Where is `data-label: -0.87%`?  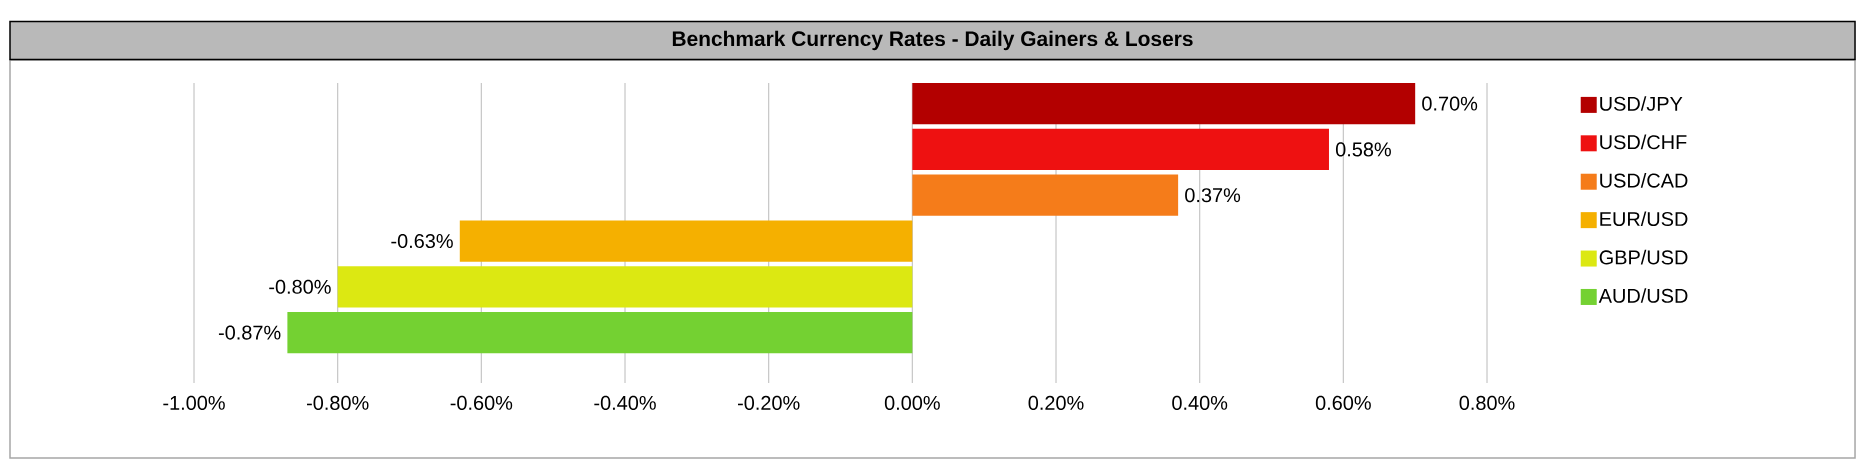 data-label: -0.87% is located at coordinates (249, 332).